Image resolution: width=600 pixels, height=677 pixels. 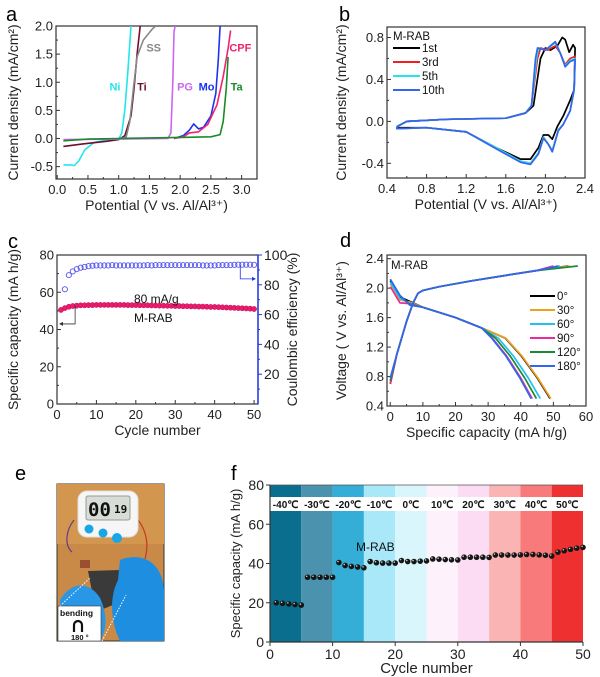 What do you see at coordinates (254, 414) in the screenshot?
I see `x-tick-label: 50` at bounding box center [254, 414].